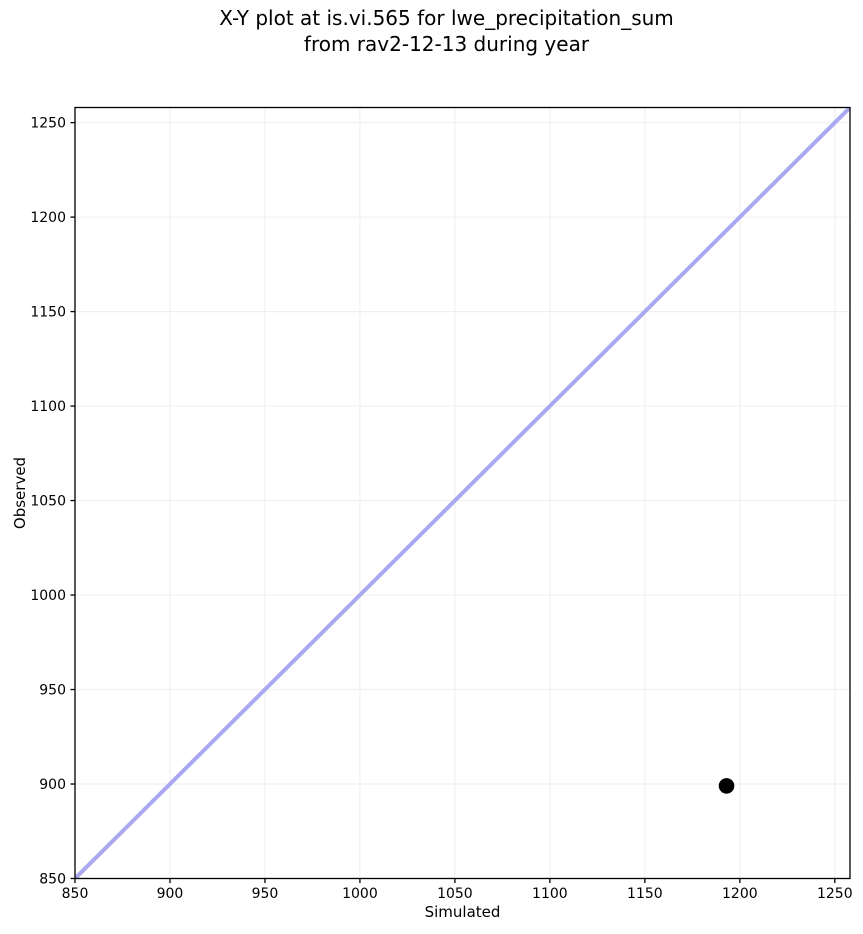 The width and height of the screenshot is (863, 934). What do you see at coordinates (462, 912) in the screenshot?
I see `x-axis-label: Simulated` at bounding box center [462, 912].